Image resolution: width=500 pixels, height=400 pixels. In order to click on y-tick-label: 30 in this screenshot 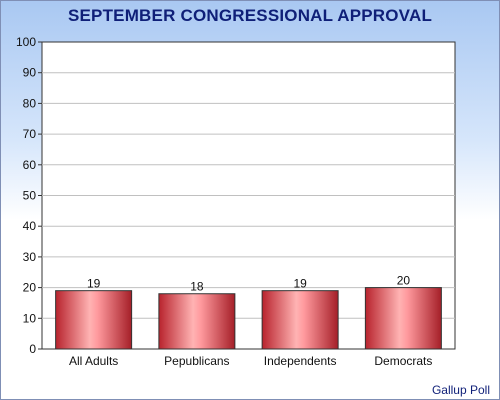, I will do `click(30, 257)`.